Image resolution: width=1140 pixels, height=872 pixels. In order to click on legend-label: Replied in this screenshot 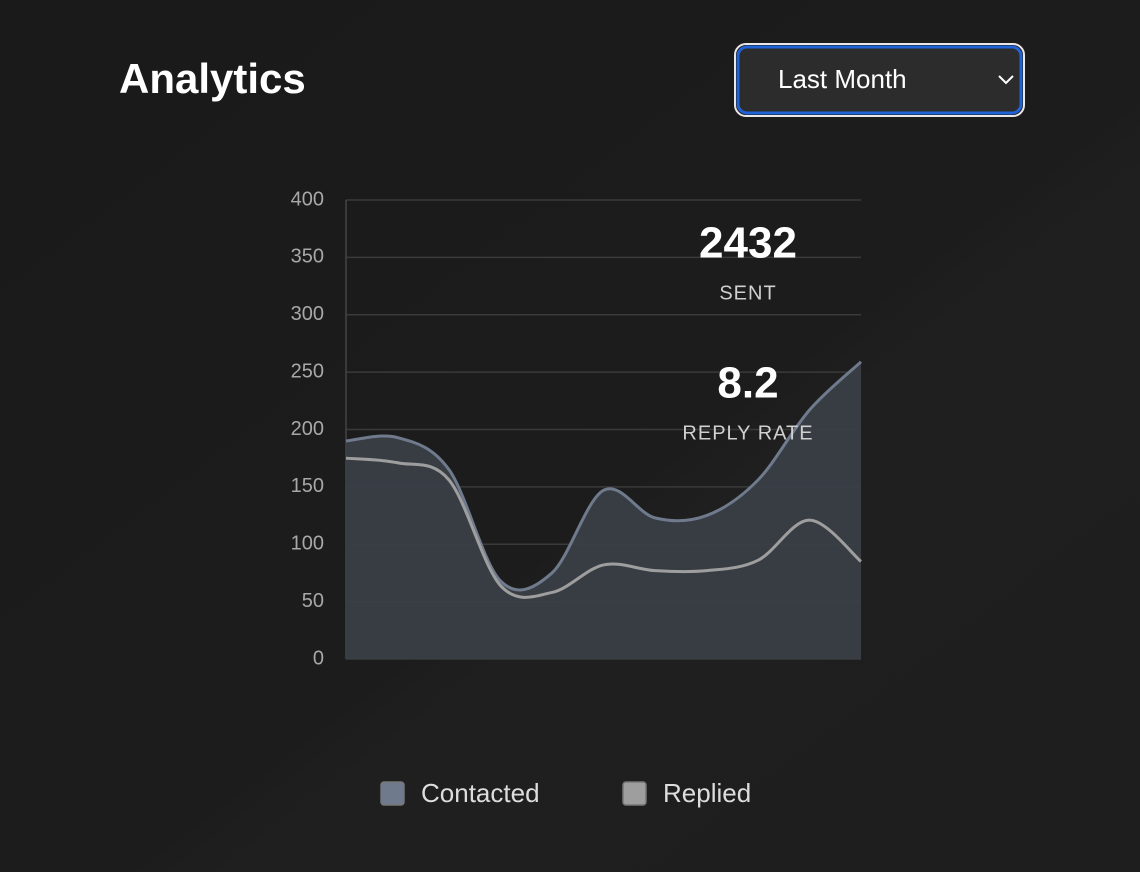, I will do `click(707, 793)`.